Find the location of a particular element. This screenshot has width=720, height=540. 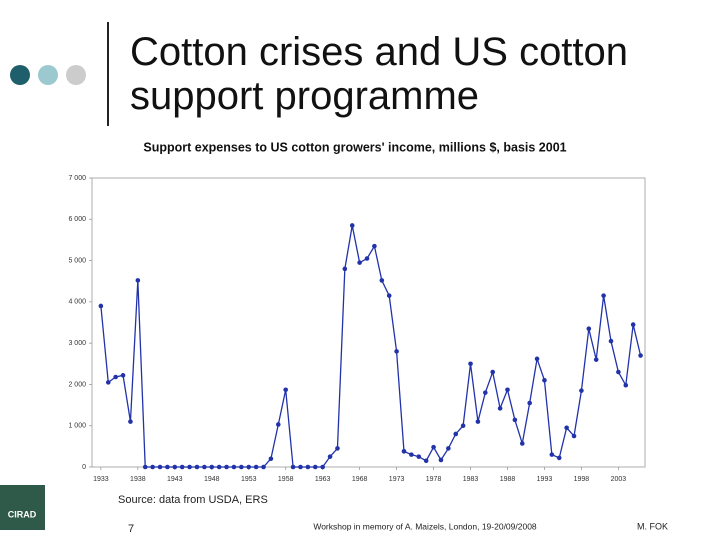

y-tick-label: 3 000 is located at coordinates (77, 343).